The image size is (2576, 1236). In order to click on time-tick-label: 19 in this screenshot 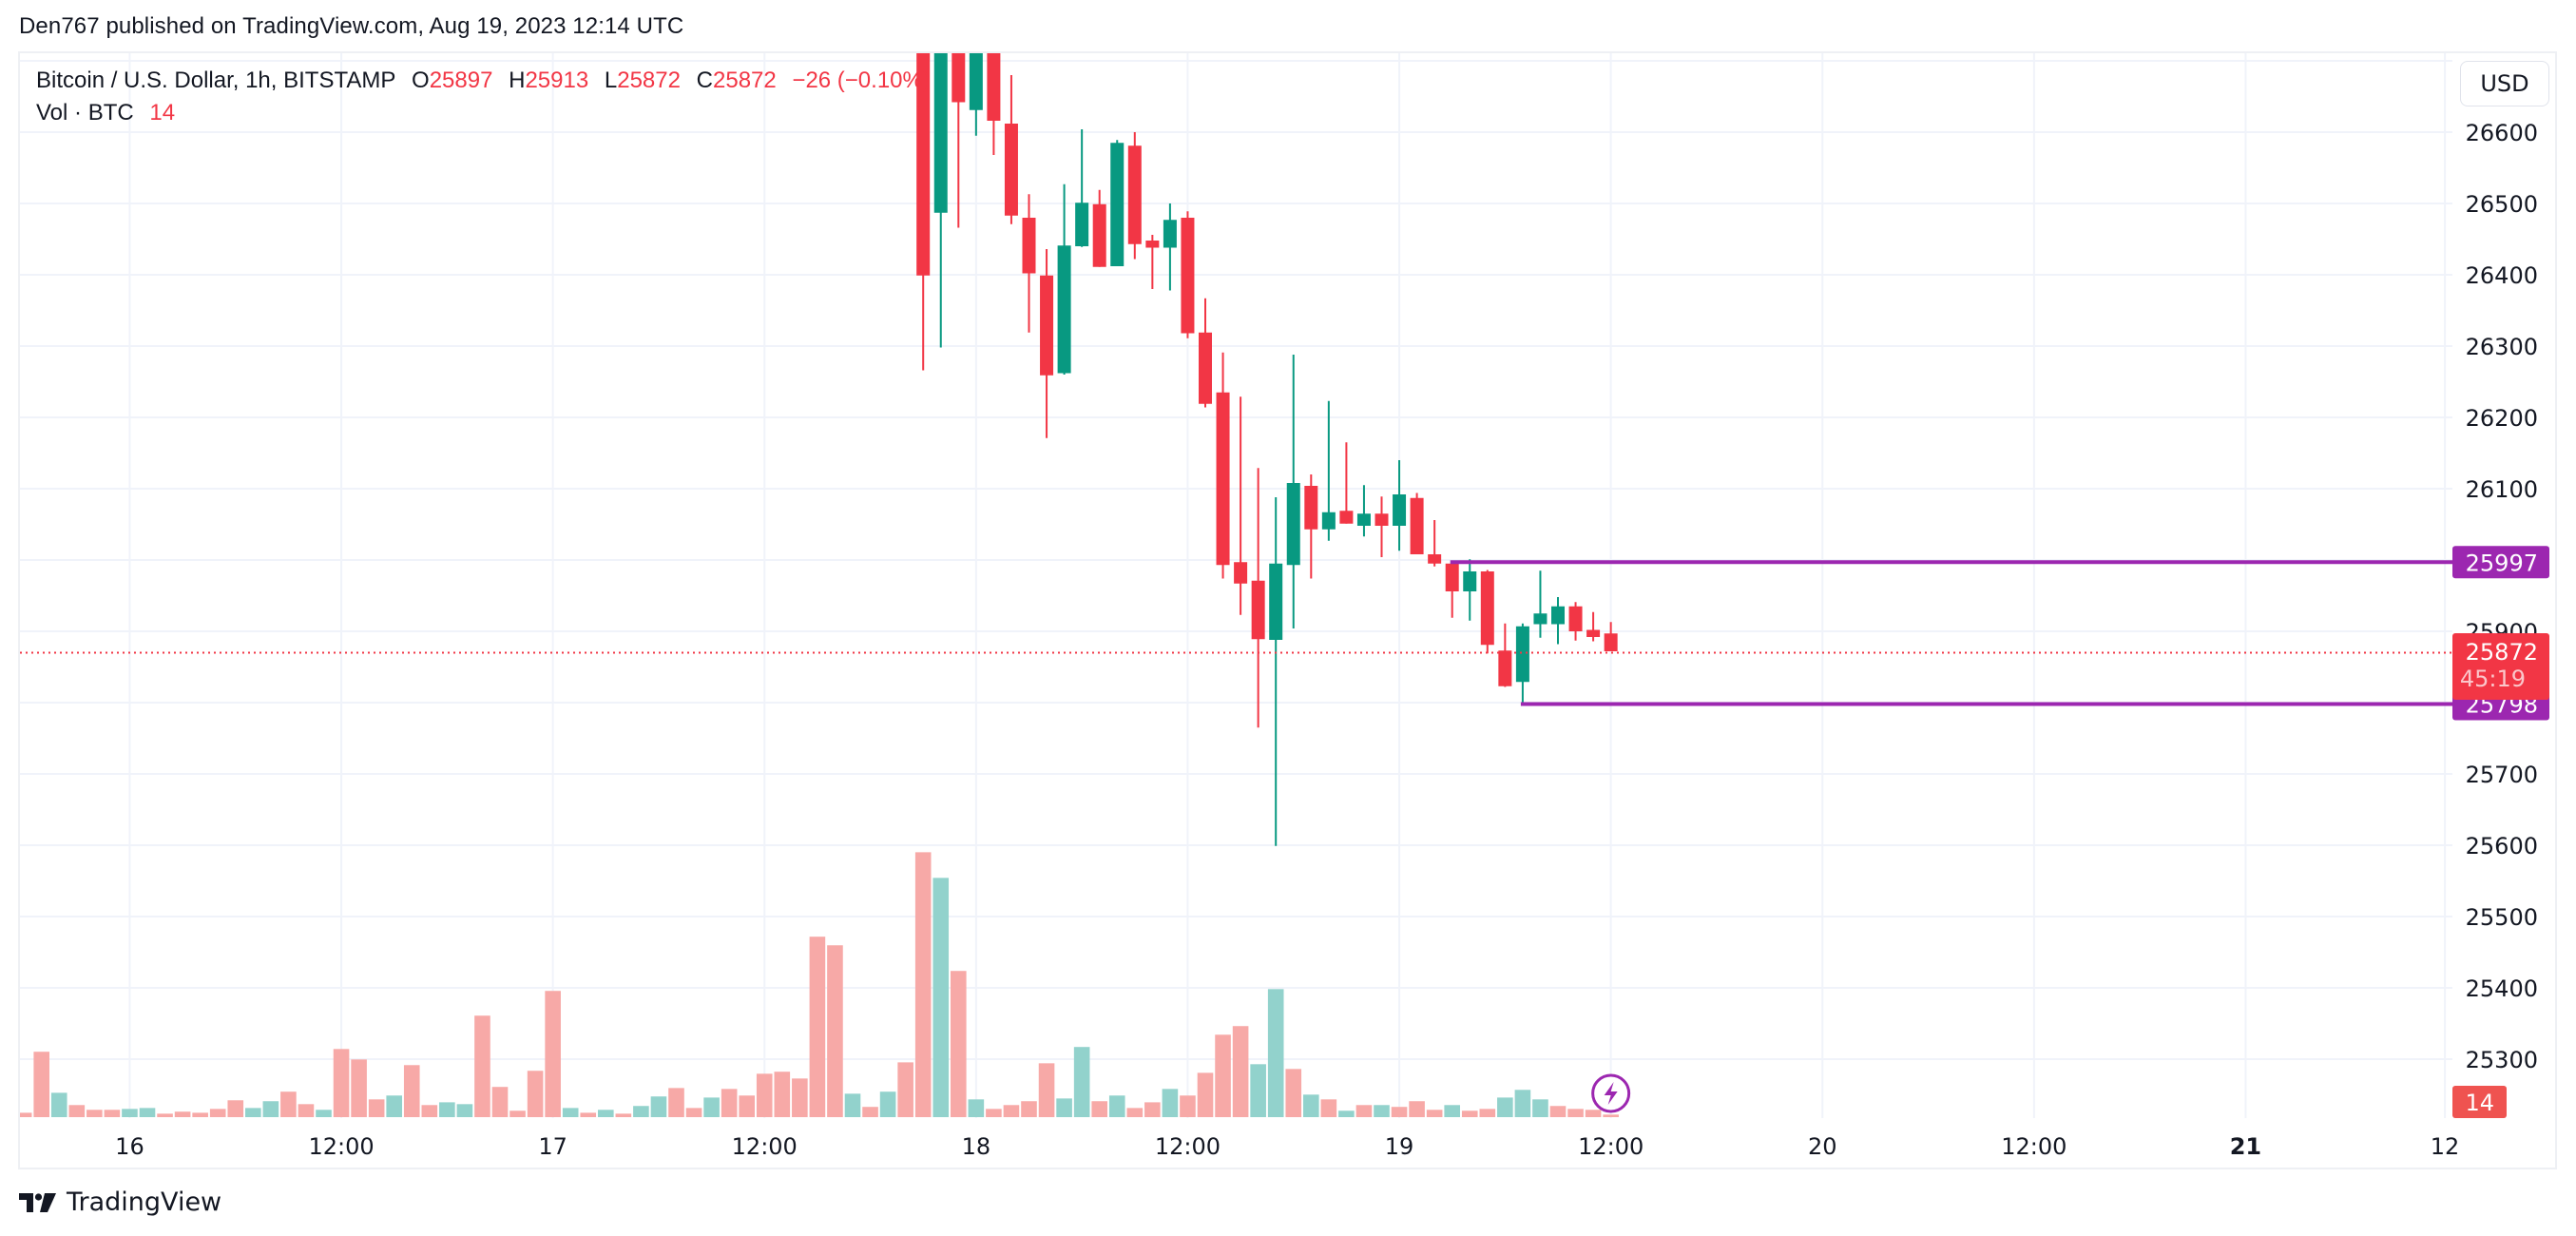, I will do `click(1399, 1147)`.